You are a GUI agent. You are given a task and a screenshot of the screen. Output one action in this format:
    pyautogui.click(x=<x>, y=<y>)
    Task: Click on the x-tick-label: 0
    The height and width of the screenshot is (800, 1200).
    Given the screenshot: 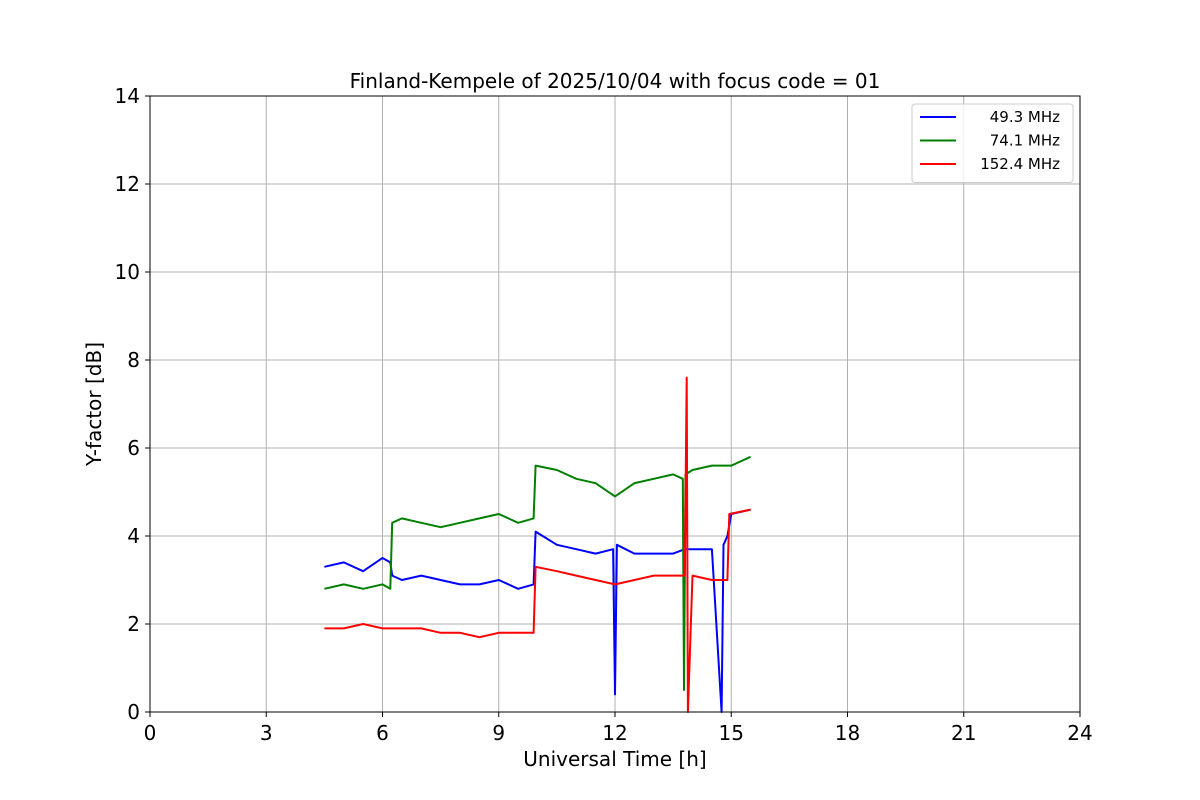 What is the action you would take?
    pyautogui.click(x=150, y=733)
    